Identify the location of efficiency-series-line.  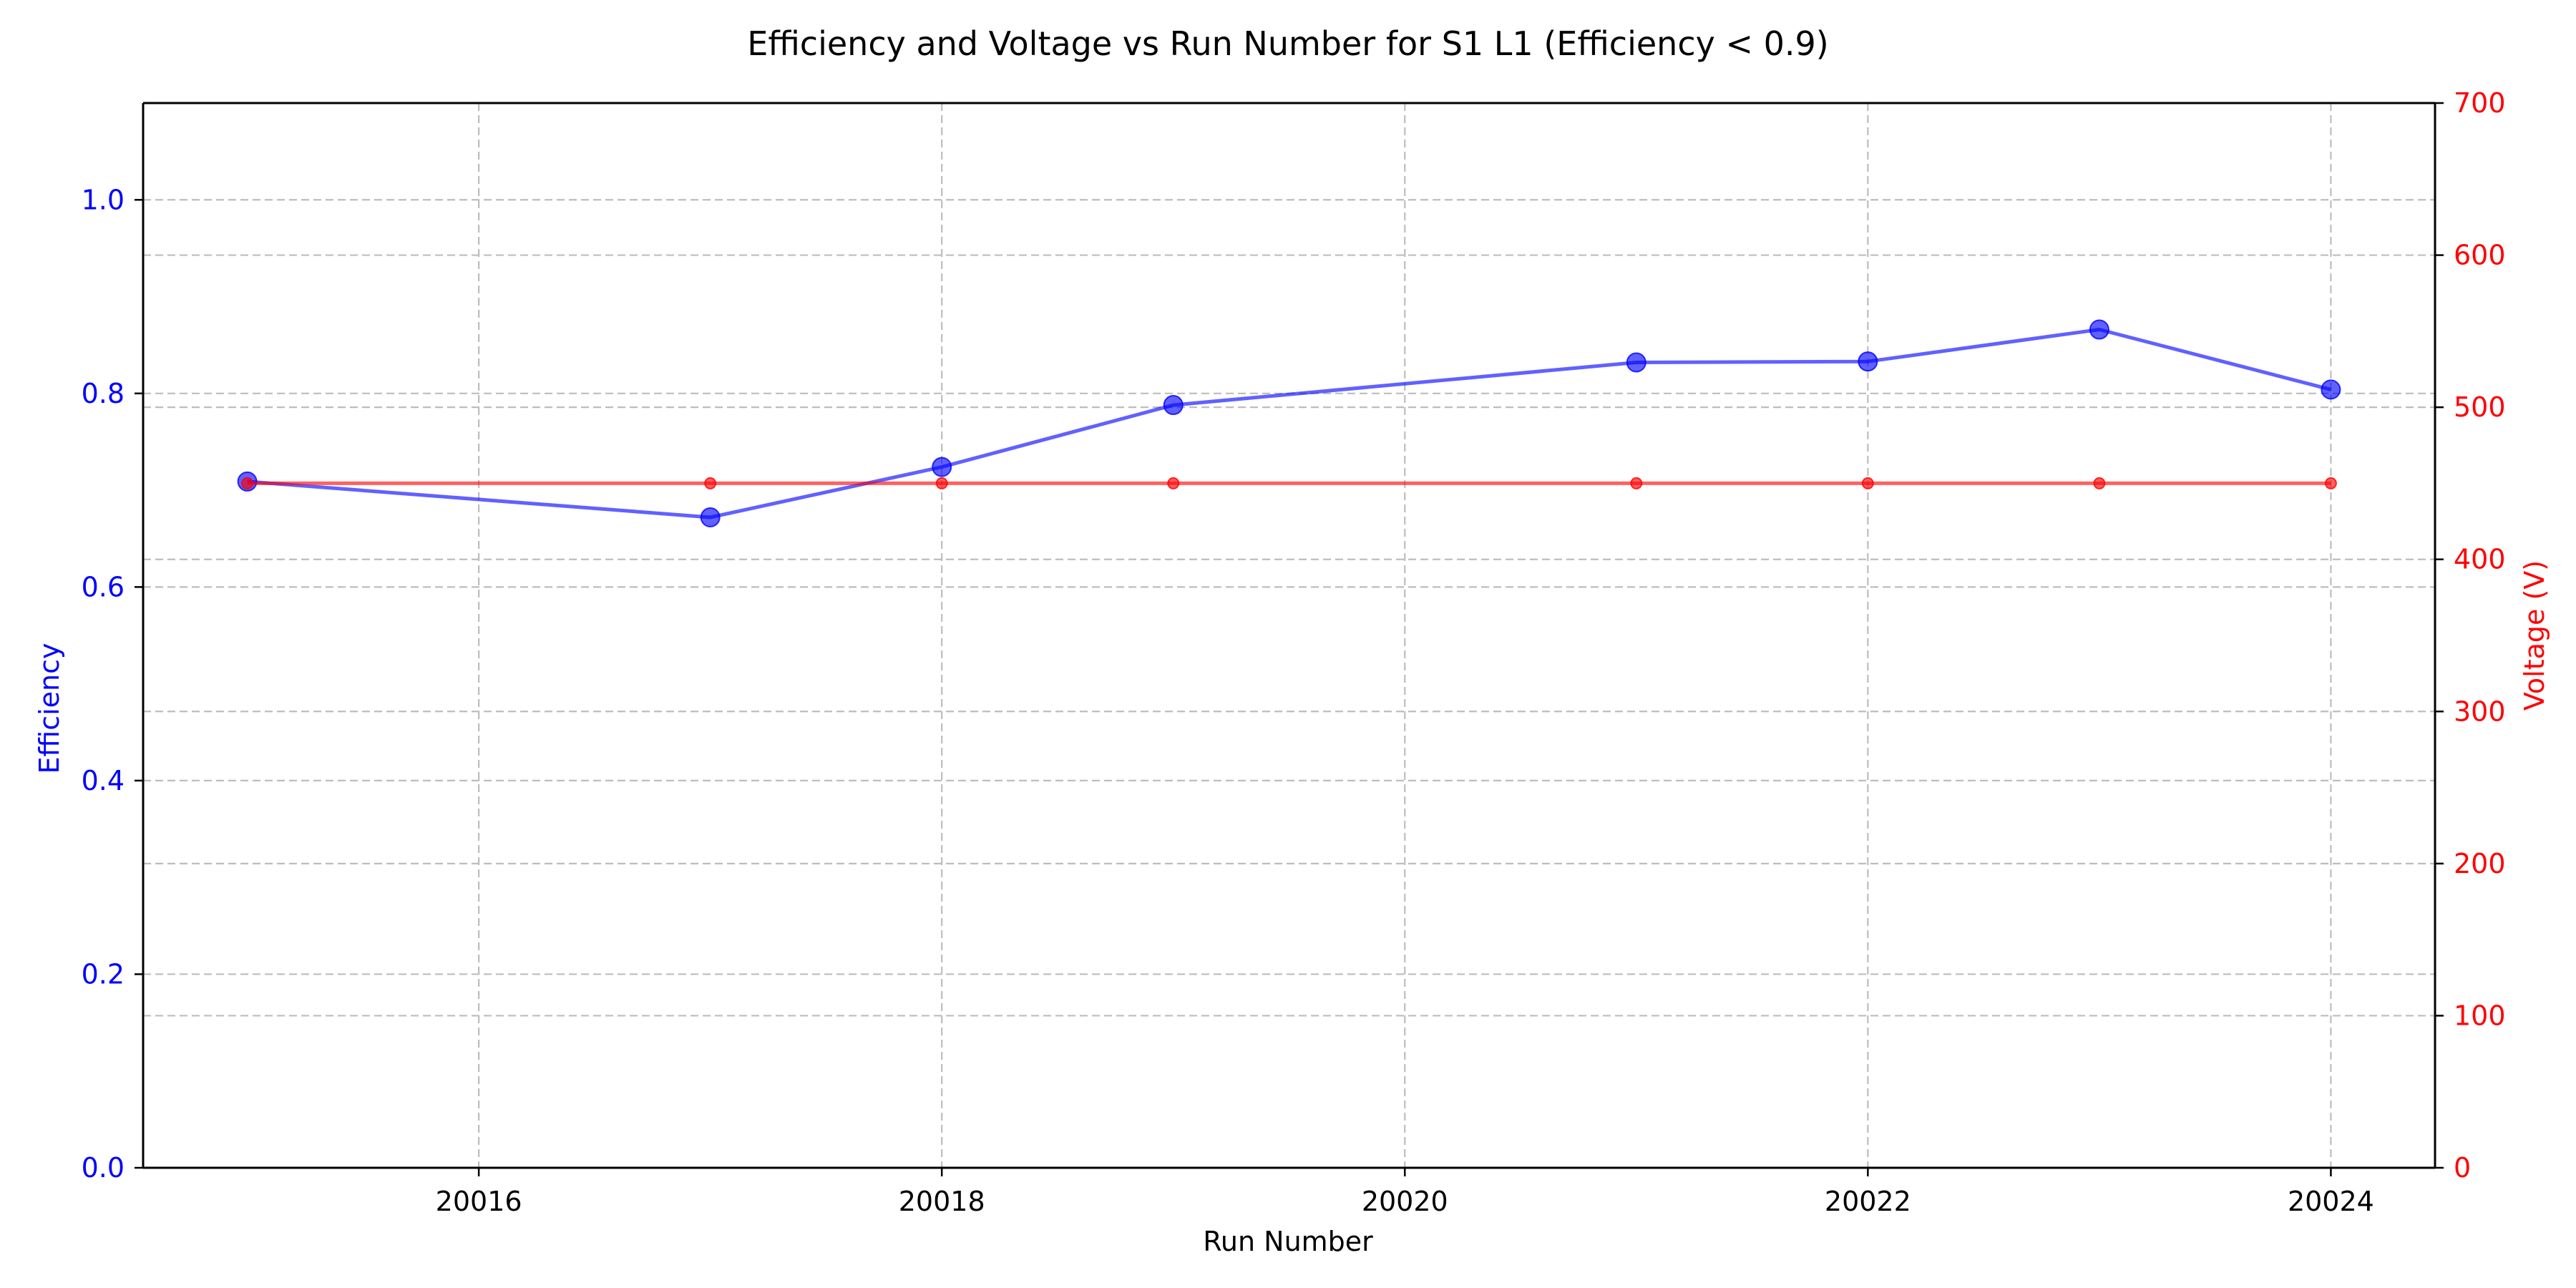
(1289, 423).